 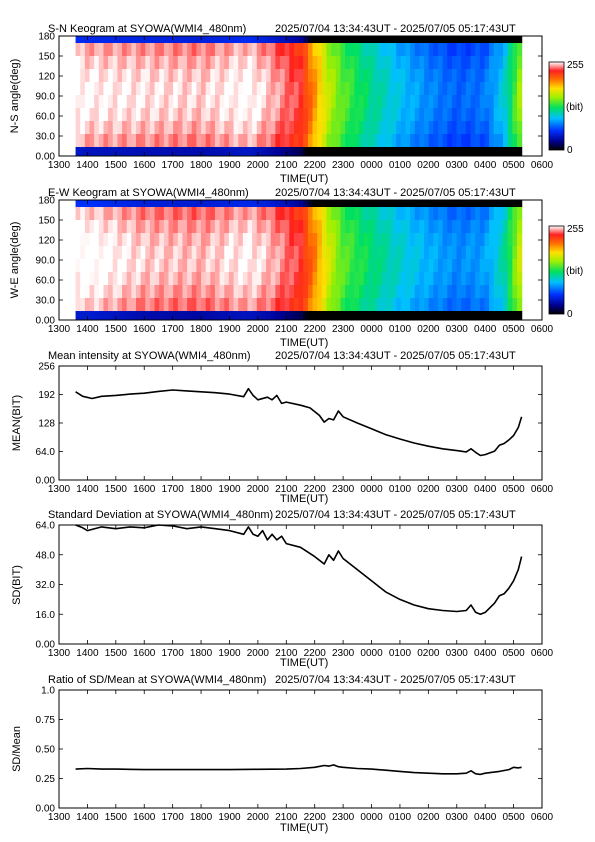 What do you see at coordinates (513, 329) in the screenshot?
I see `x-tick-label: 0500` at bounding box center [513, 329].